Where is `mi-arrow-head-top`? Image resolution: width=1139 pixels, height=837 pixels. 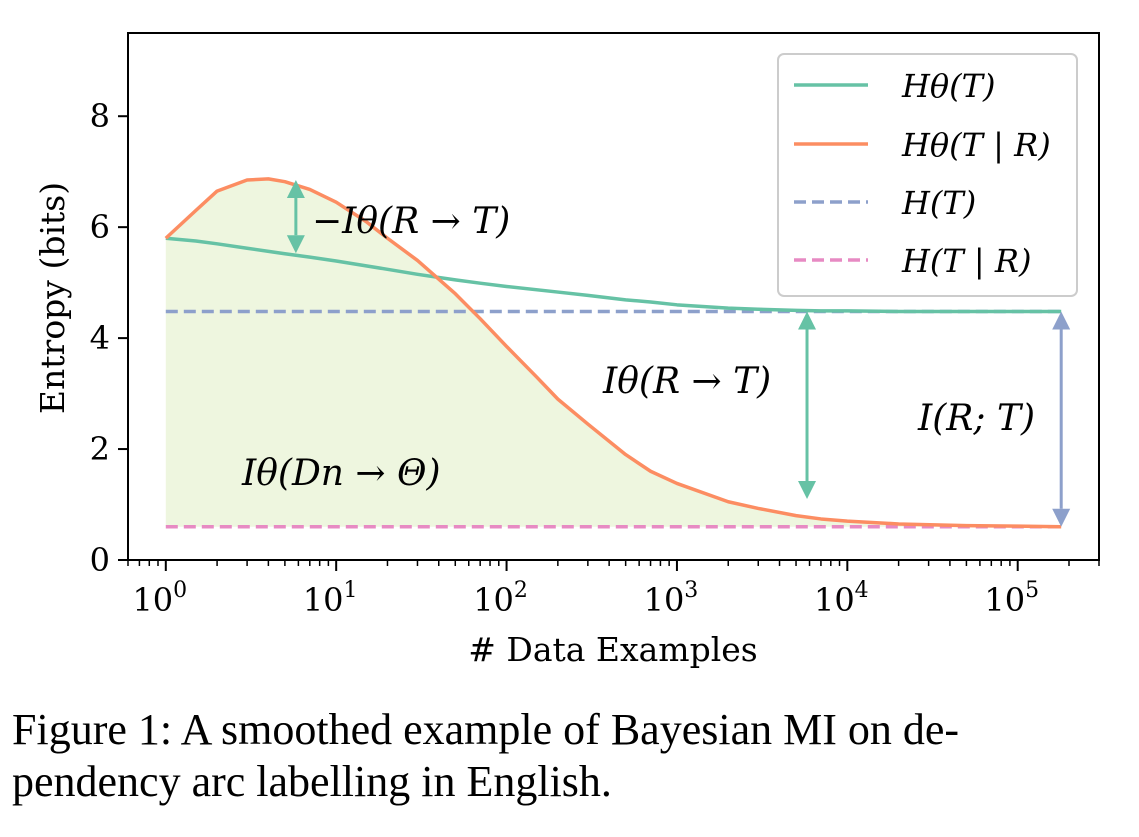
mi-arrow-head-top is located at coordinates (807, 320).